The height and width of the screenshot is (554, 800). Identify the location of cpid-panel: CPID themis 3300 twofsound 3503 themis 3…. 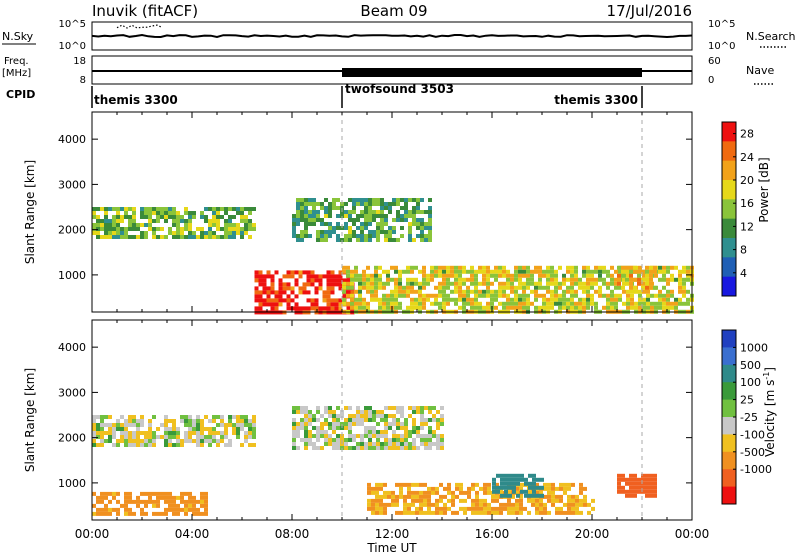
(324, 95).